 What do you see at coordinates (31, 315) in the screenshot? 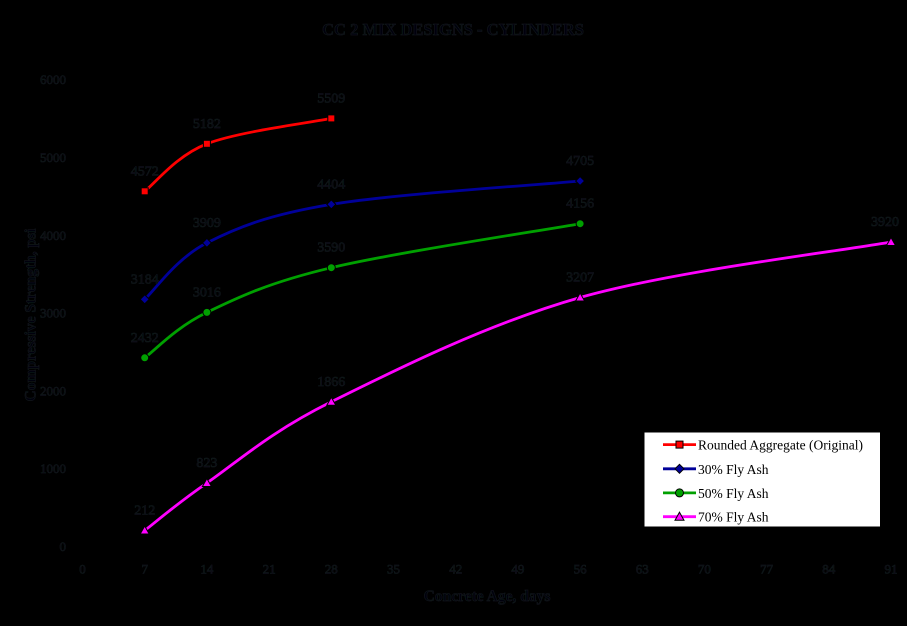
I see `svg-text: Compressive Strength, psi` at bounding box center [31, 315].